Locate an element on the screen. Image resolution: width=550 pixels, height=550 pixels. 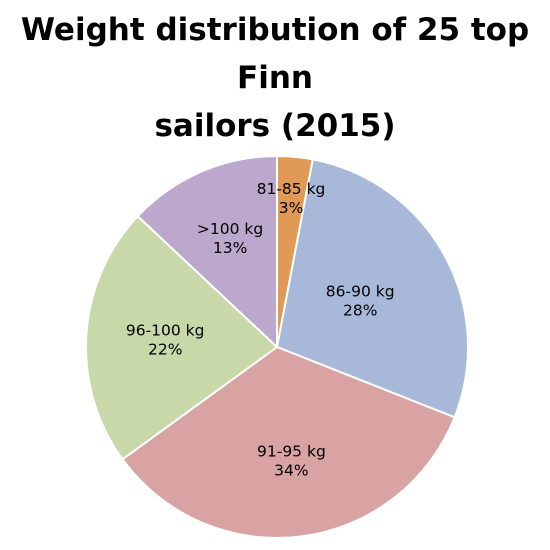
pie-slice-category-4: 96-100 kg is located at coordinates (165, 331).